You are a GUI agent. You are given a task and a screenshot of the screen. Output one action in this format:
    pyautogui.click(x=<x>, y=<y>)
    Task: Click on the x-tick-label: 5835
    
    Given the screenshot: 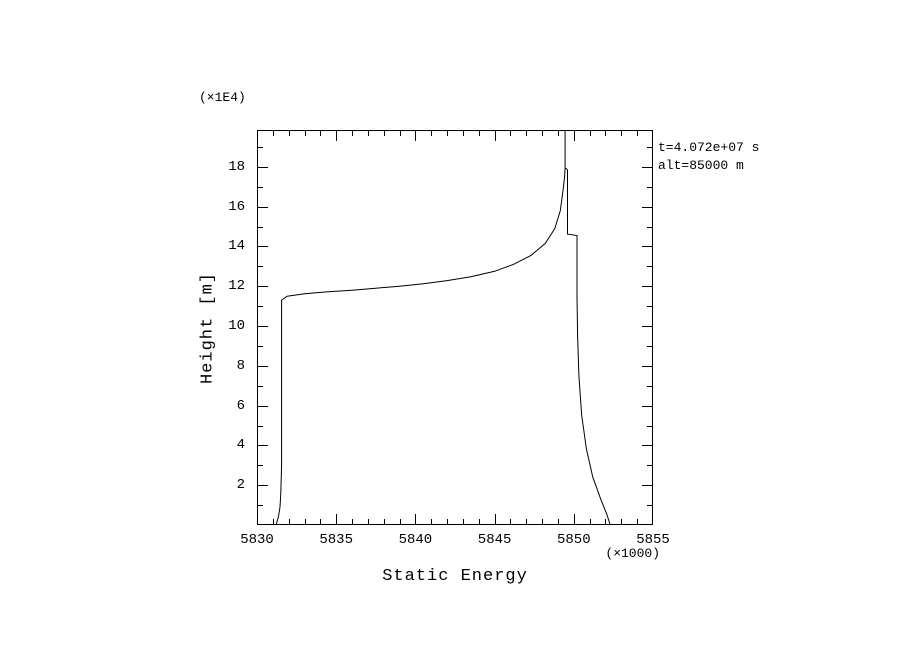 What is the action you would take?
    pyautogui.click(x=336, y=540)
    